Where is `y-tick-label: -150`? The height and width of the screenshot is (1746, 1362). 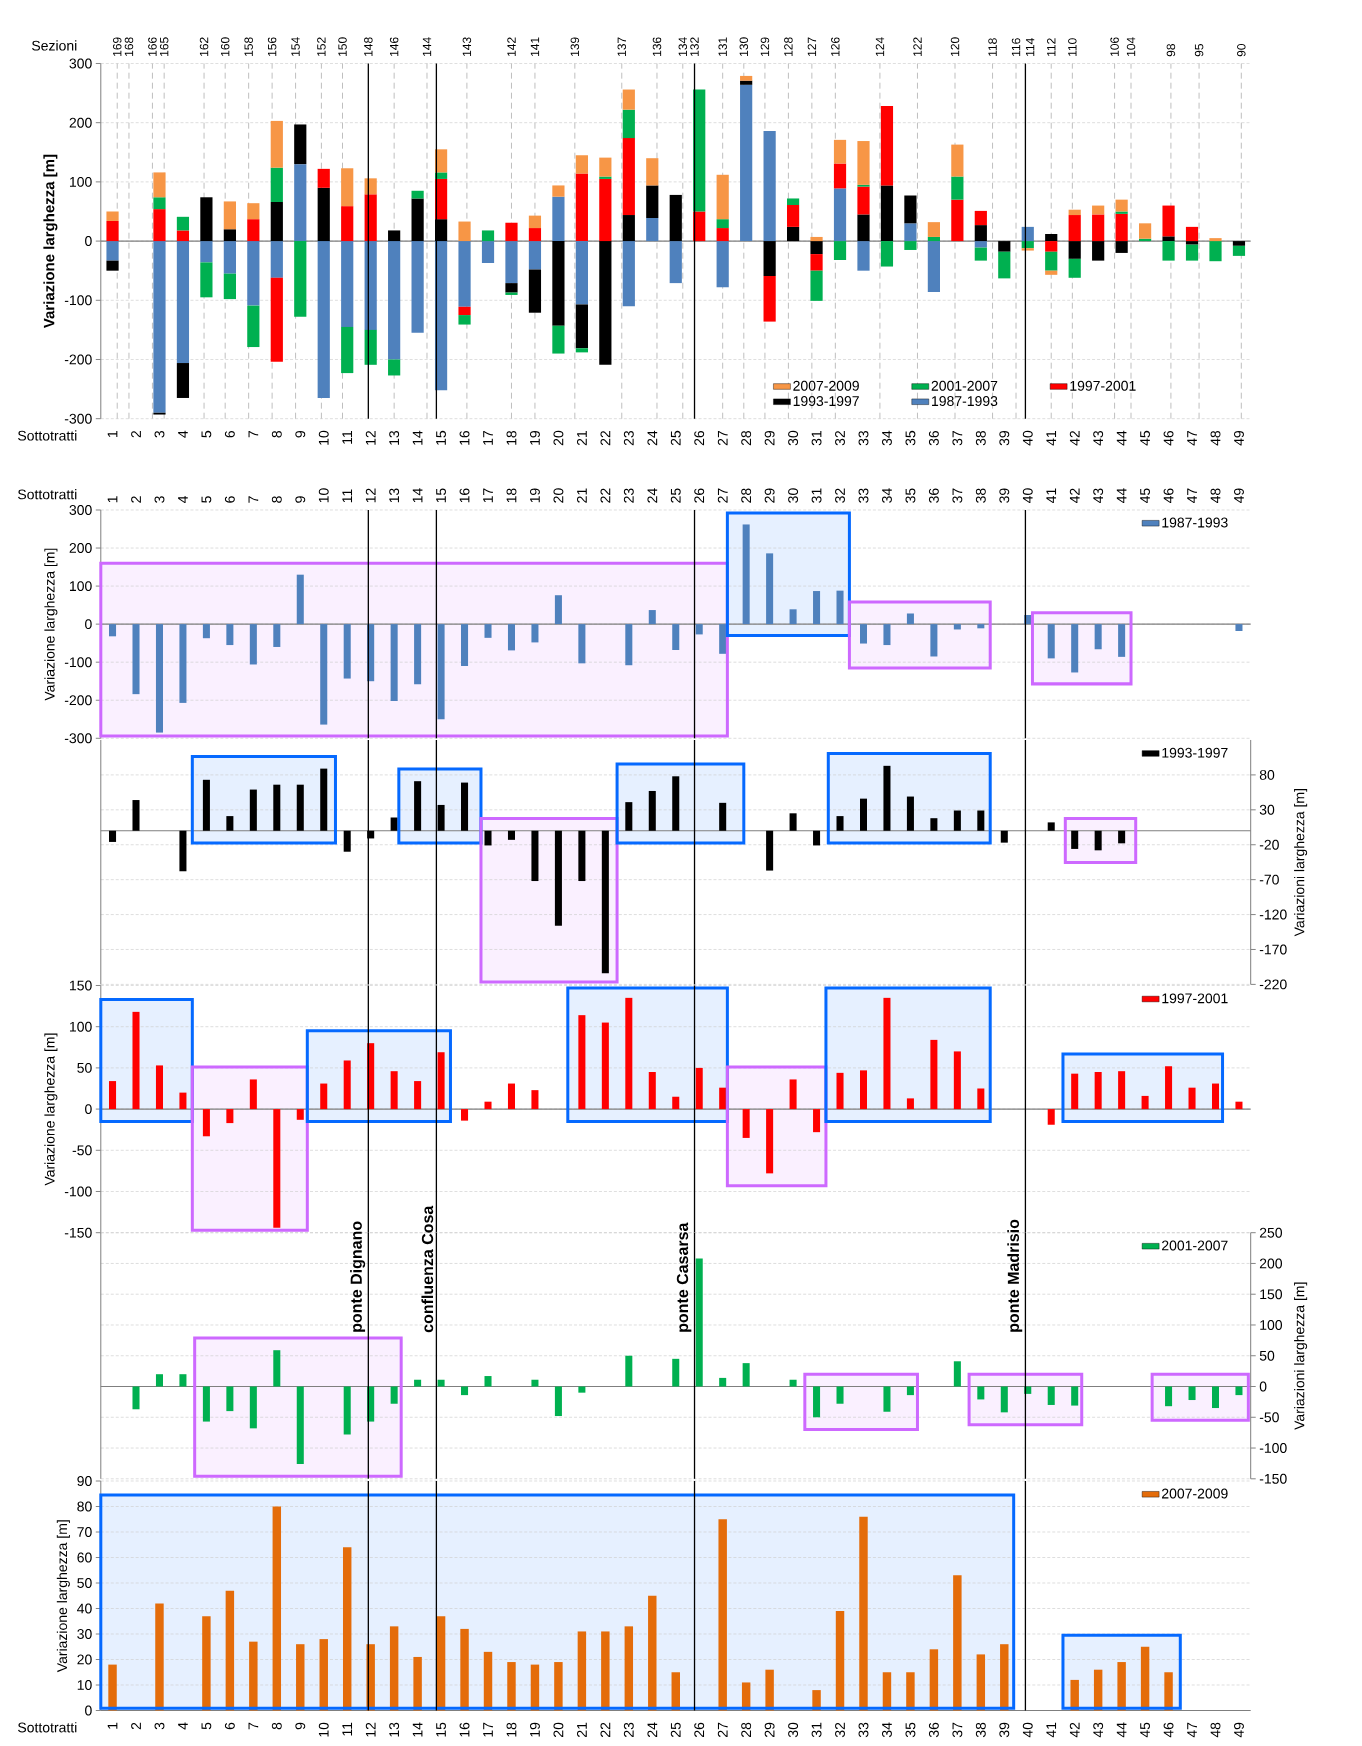 y-tick-label: -150 is located at coordinates (78, 1232).